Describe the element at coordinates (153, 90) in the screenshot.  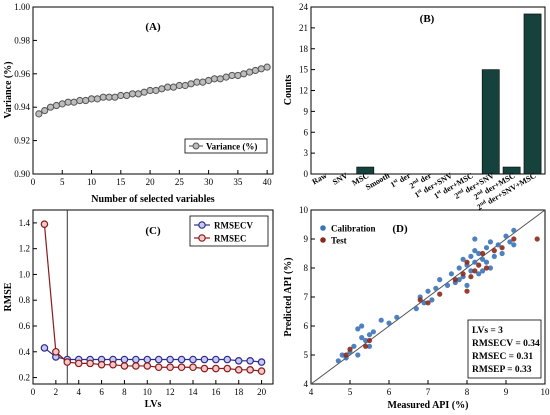
I see `panel-a-series` at that location.